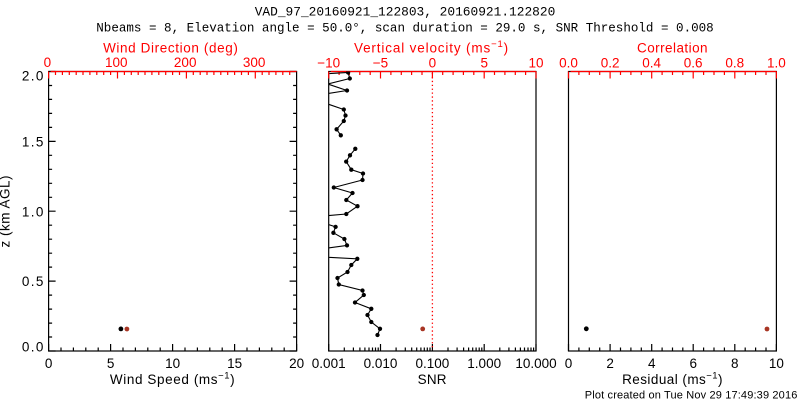 This screenshot has height=400, width=800. What do you see at coordinates (693, 62) in the screenshot?
I see `svg-text: 0.6` at bounding box center [693, 62].